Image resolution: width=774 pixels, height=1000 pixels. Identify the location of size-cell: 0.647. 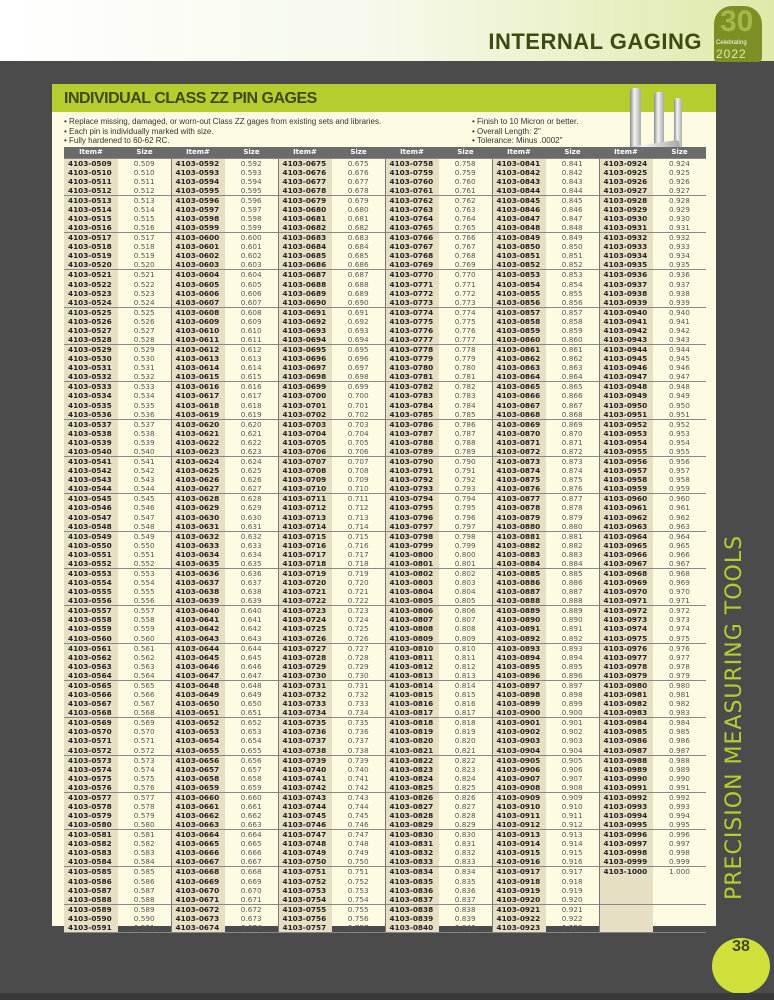
(251, 675).